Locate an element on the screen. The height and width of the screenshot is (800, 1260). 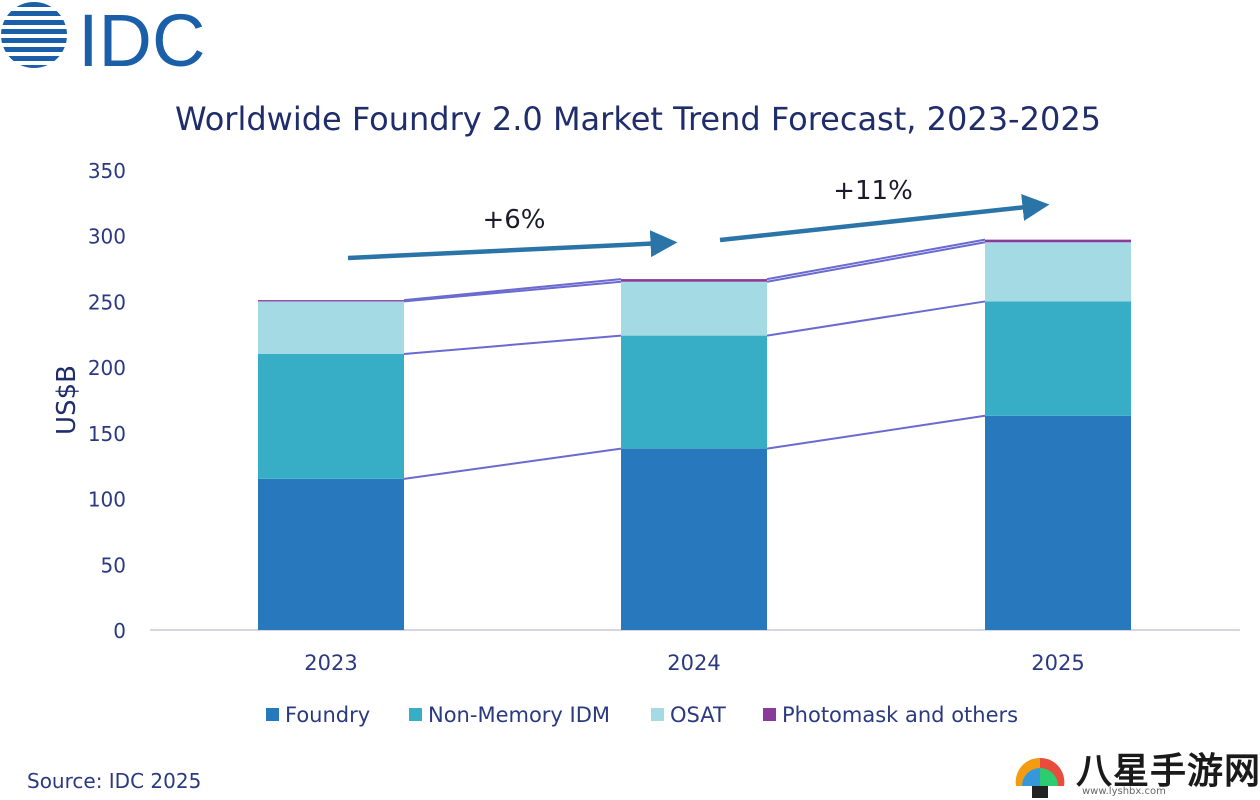
site-watermark: 八星手游网 www.lyshbx.com is located at coordinates (1135, 771).